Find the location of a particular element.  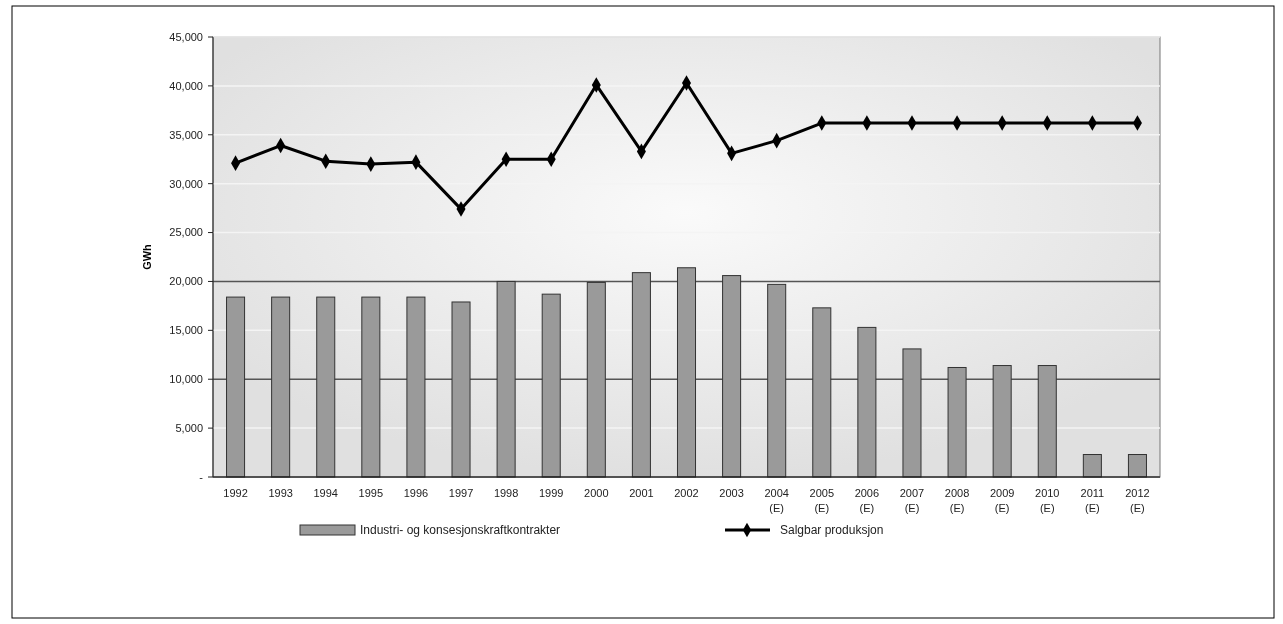

x-tick-label: 2004 (E) is located at coordinates (776, 500).